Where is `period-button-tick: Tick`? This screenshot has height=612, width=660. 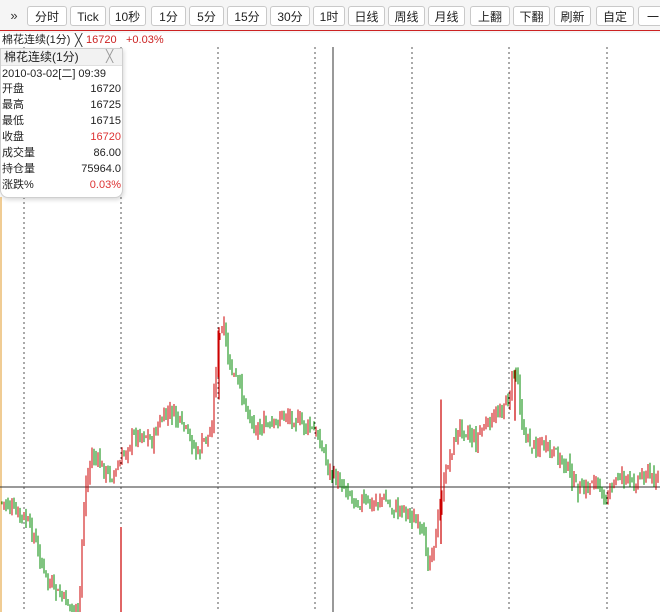 period-button-tick: Tick is located at coordinates (88, 16).